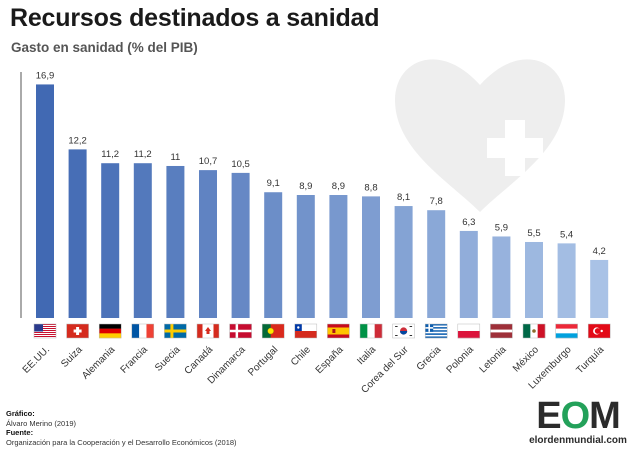 Image resolution: width=640 pixels, height=452 pixels. What do you see at coordinates (110, 154) in the screenshot?
I see `value-label-alemania: 11,2` at bounding box center [110, 154].